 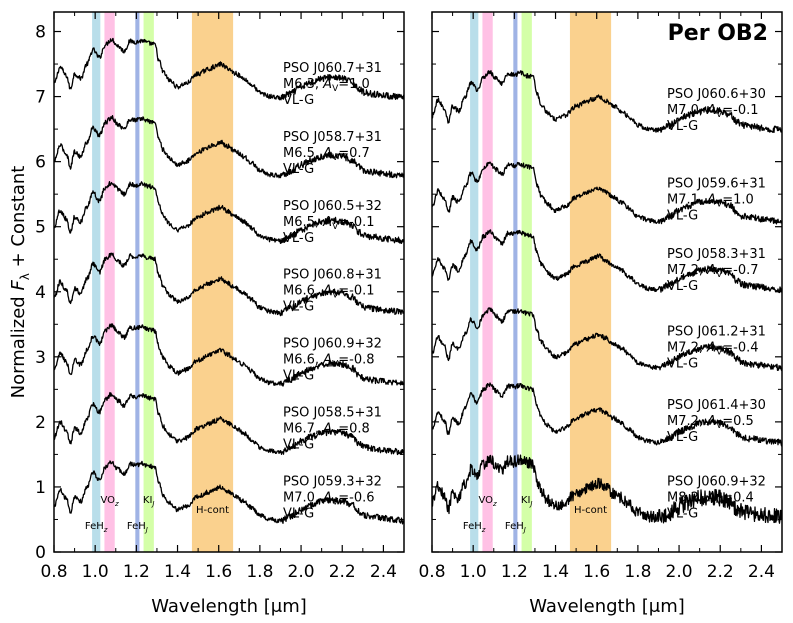 What do you see at coordinates (332, 68) in the screenshot?
I see `object-name: PSO J060.7+31` at bounding box center [332, 68].